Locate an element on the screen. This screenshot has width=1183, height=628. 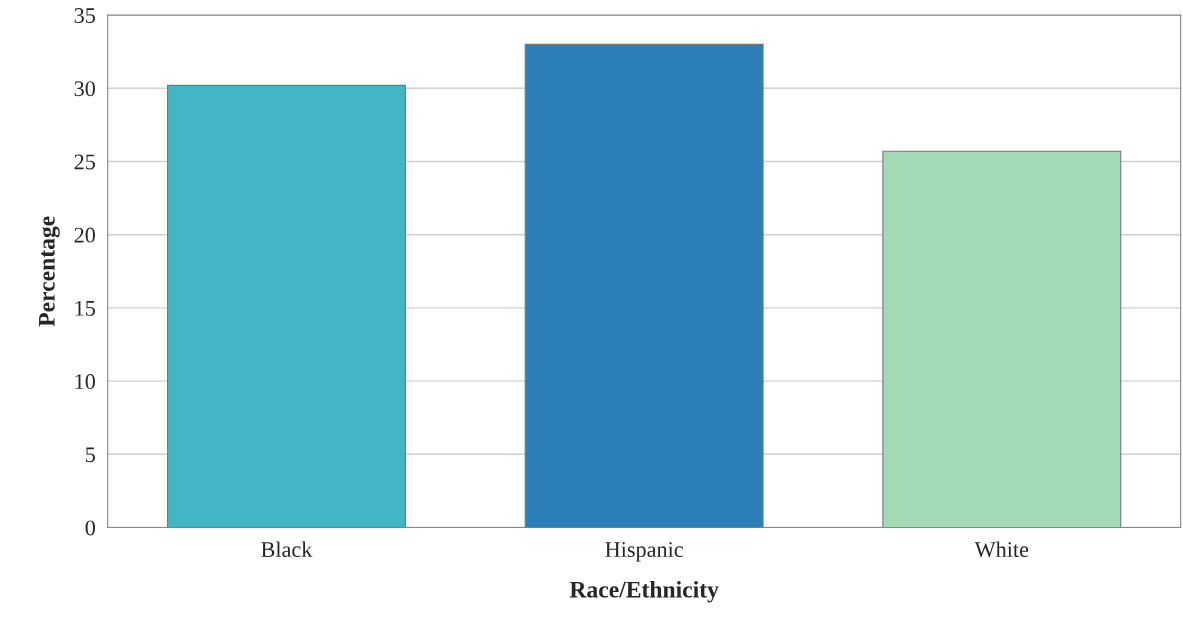
y-tick-label: 25 is located at coordinates (84, 162).